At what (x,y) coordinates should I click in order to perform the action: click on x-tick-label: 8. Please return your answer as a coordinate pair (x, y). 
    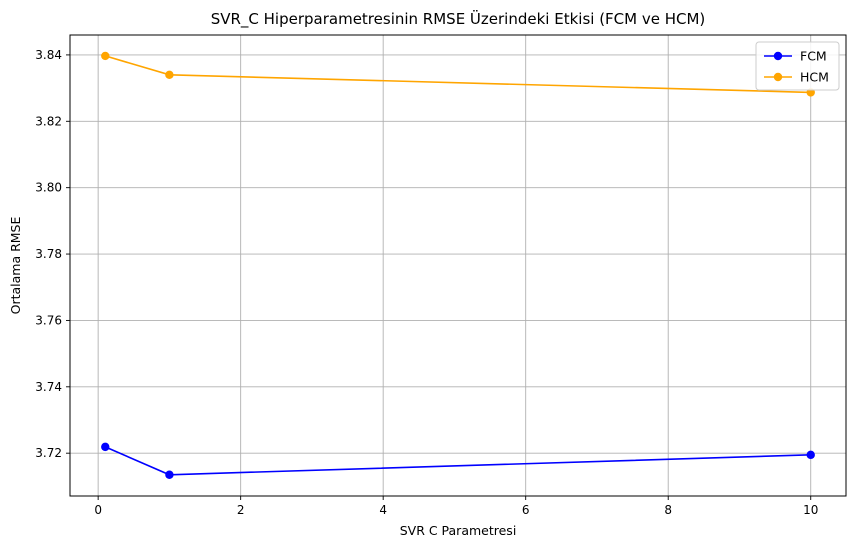
    Looking at the image, I should click on (668, 510).